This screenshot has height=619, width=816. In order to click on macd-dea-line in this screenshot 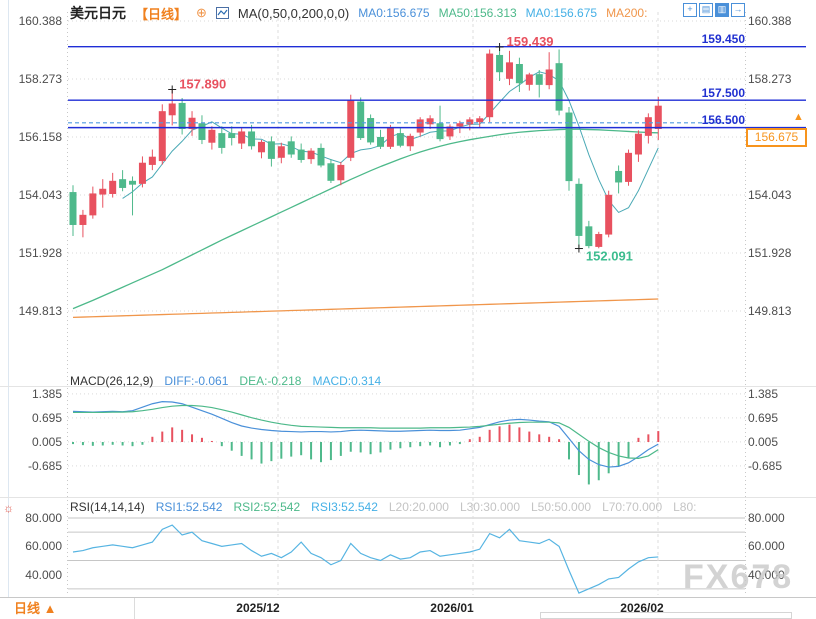, I will do `click(366, 431)`.